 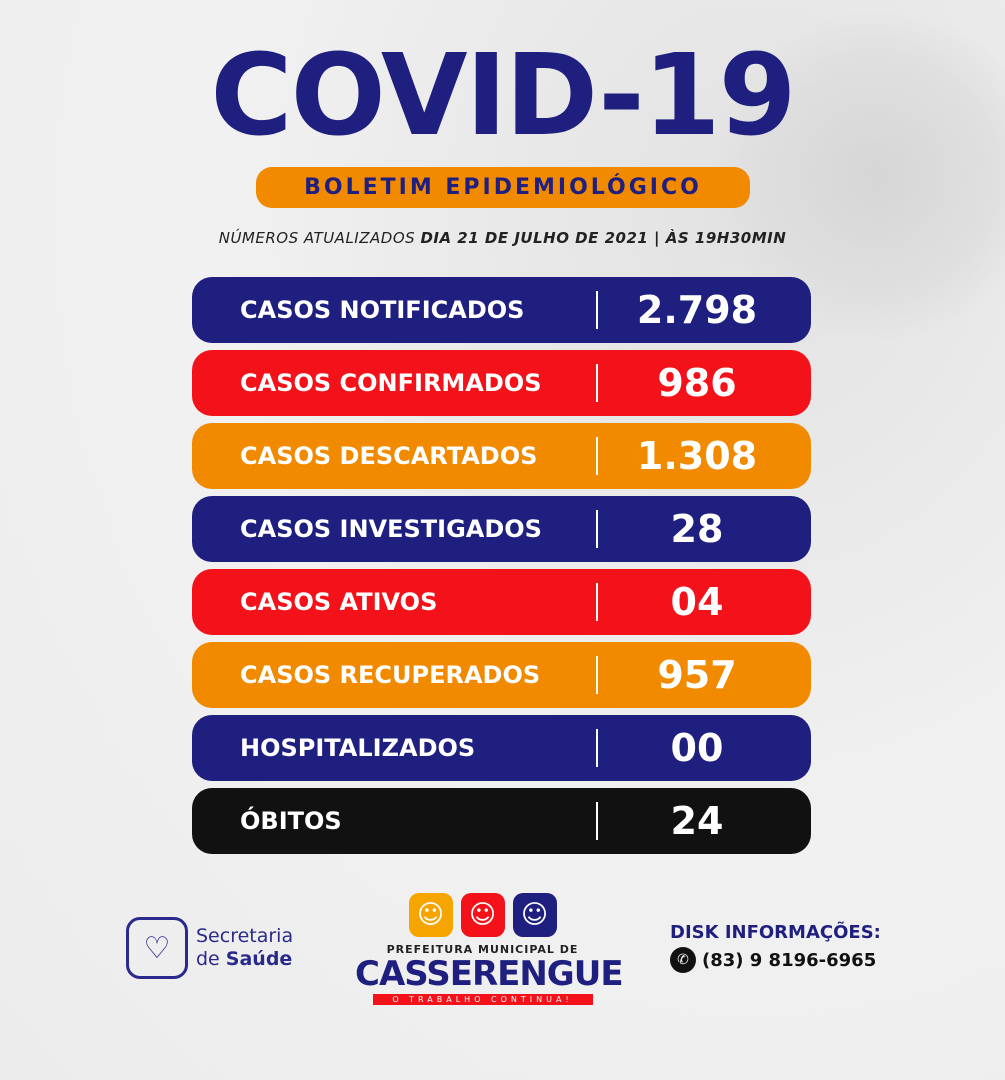 What do you see at coordinates (358, 748) in the screenshot?
I see `stat-label: HOSPITALIZADOS` at bounding box center [358, 748].